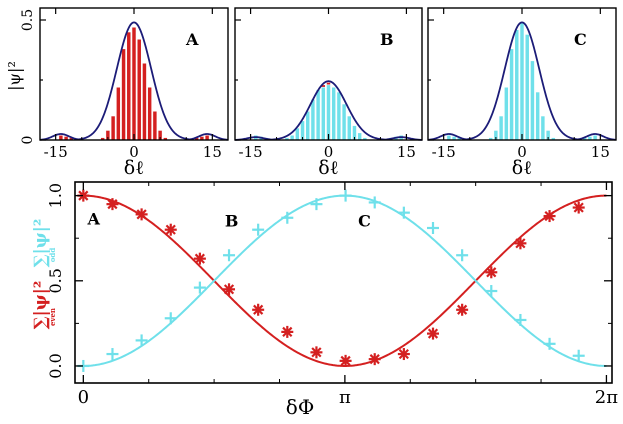 This screenshot has width=623, height=424. Describe the element at coordinates (300, 407) in the screenshot. I see `x-axis-label: δΦ` at that location.